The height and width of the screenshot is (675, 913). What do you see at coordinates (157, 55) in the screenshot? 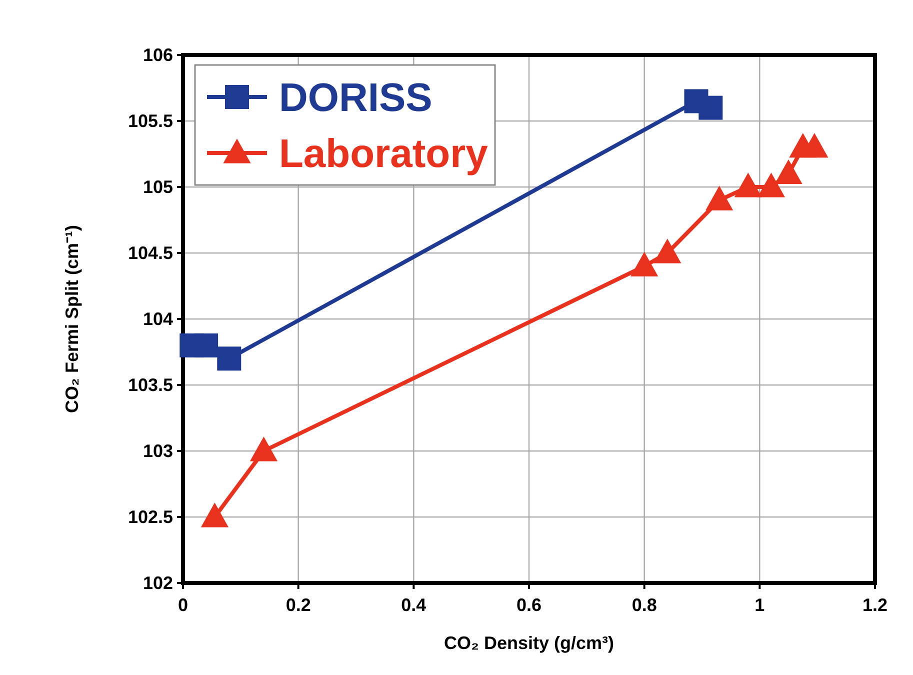
I see `y-tick-label: 106` at bounding box center [157, 55].